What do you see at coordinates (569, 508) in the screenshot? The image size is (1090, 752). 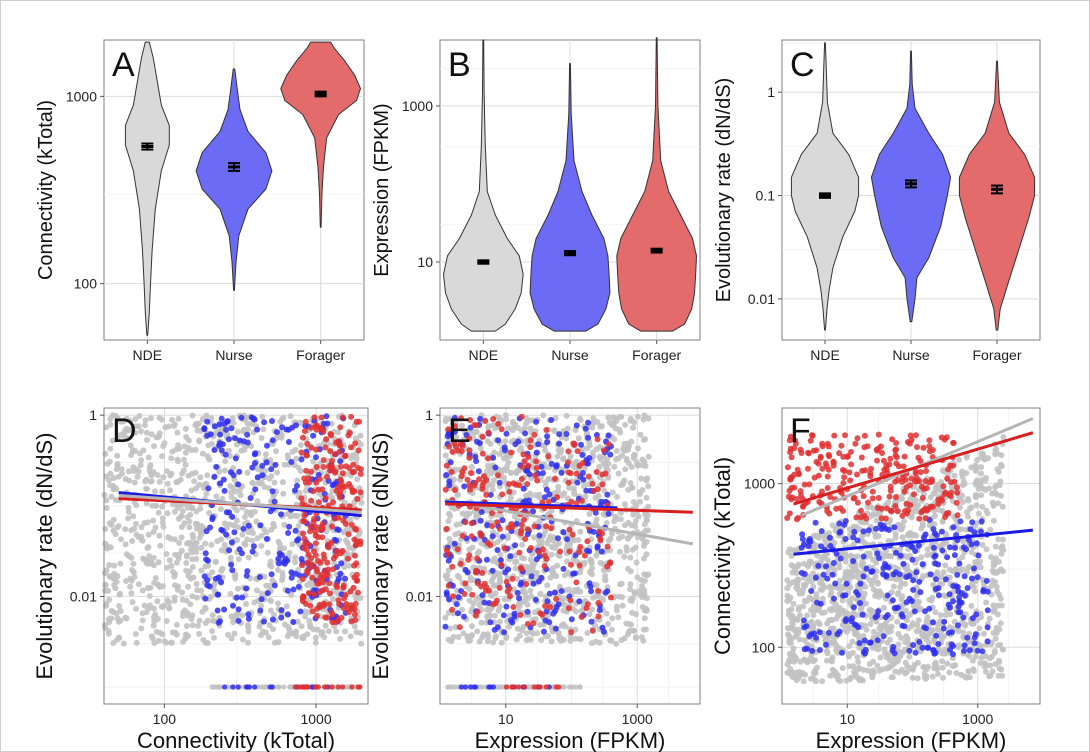 I see `fit-line-red` at bounding box center [569, 508].